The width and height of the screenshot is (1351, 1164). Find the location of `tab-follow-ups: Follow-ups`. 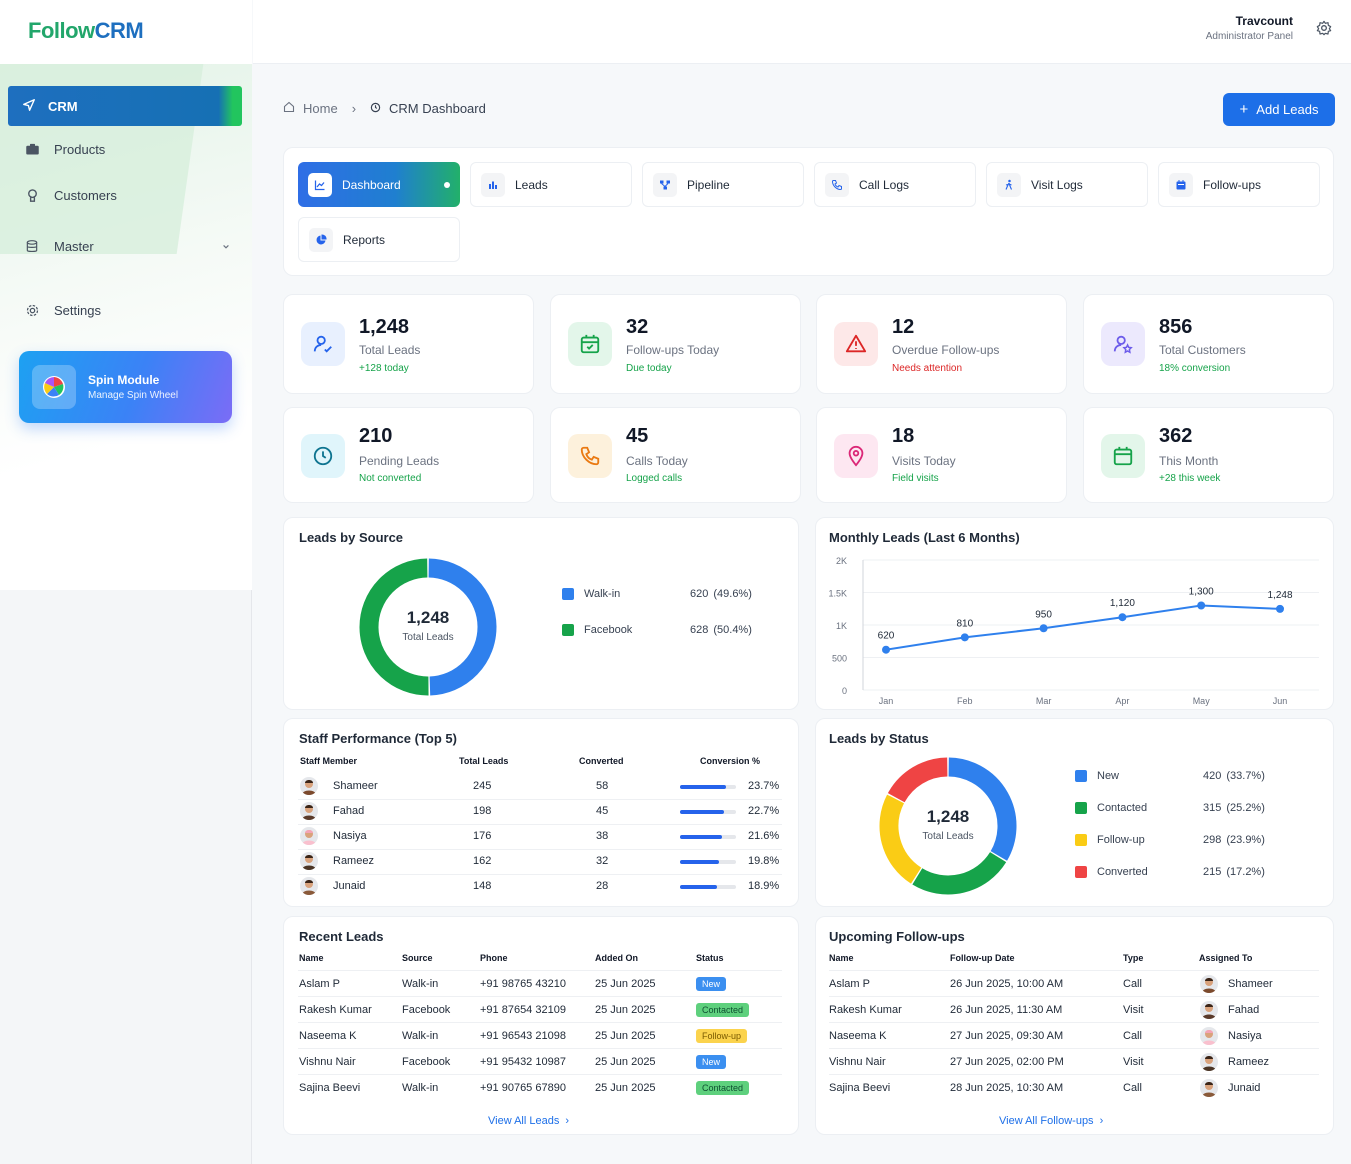

tab-follow-ups: Follow-ups is located at coordinates (1239, 184).